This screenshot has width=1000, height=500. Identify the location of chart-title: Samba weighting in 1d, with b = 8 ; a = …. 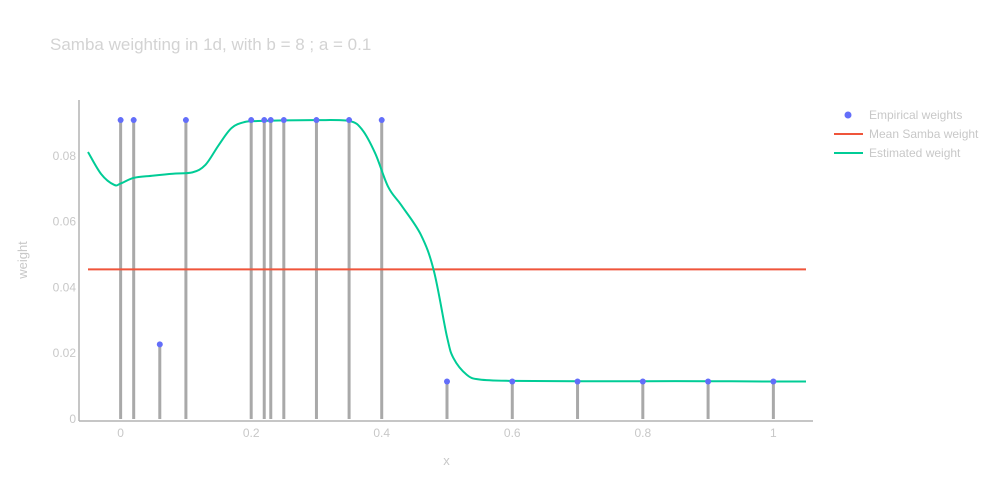
(210, 44).